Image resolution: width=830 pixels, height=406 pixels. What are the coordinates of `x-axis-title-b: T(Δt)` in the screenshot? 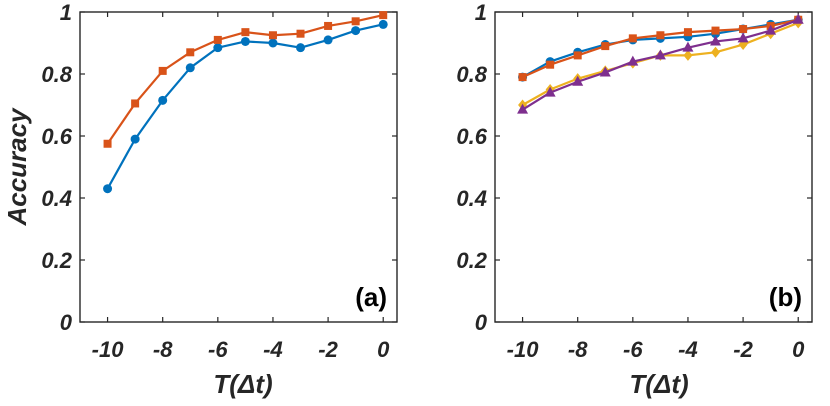 It's located at (658, 384).